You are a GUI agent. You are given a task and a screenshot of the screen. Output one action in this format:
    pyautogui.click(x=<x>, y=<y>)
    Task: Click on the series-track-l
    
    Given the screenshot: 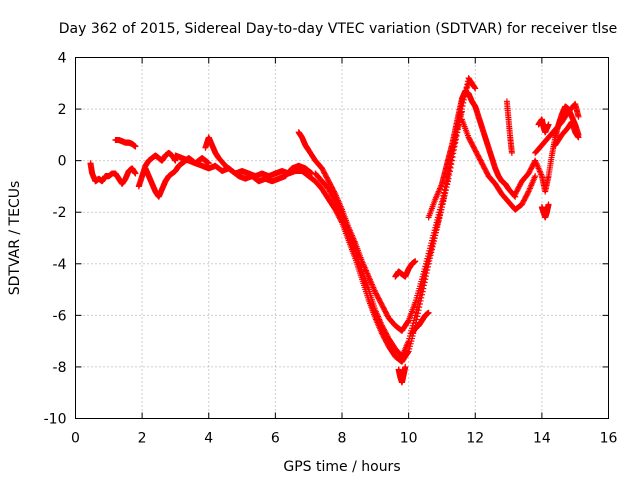 What is the action you would take?
    pyautogui.click(x=402, y=374)
    